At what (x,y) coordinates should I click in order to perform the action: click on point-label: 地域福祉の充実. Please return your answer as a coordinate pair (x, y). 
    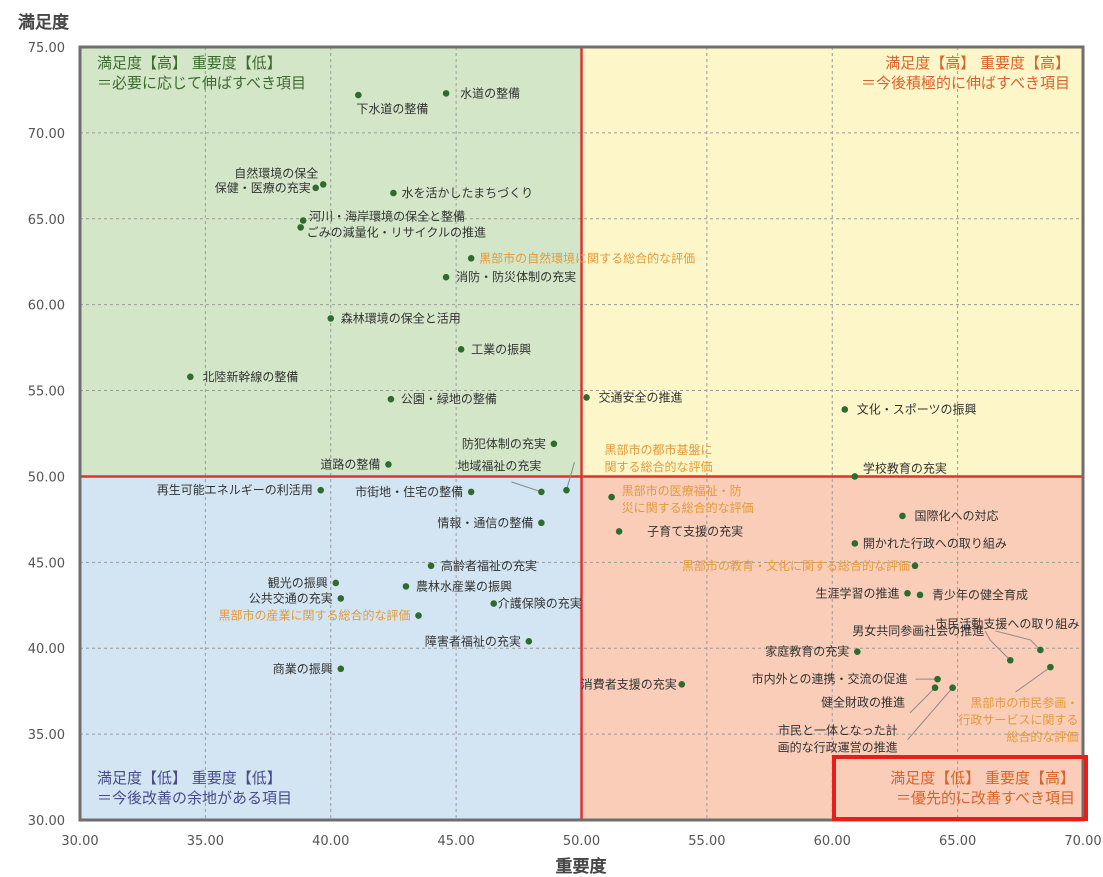
    Looking at the image, I should click on (499, 465).